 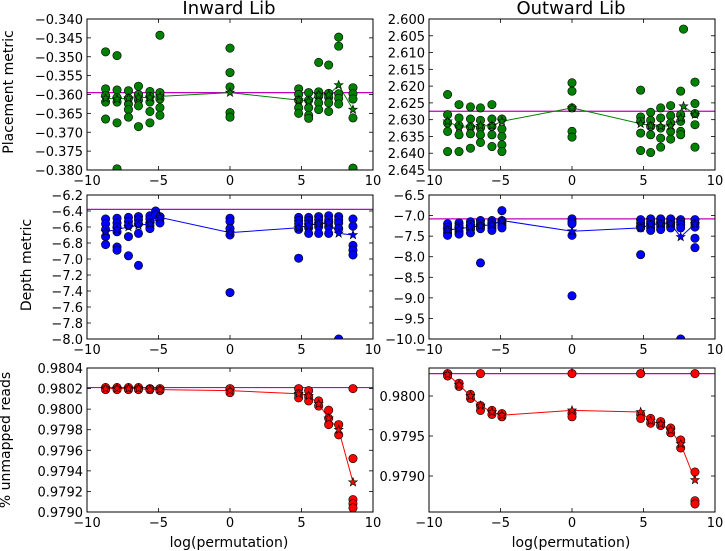 I want to click on y-tick-label: 0.9792, so click(x=61, y=492).